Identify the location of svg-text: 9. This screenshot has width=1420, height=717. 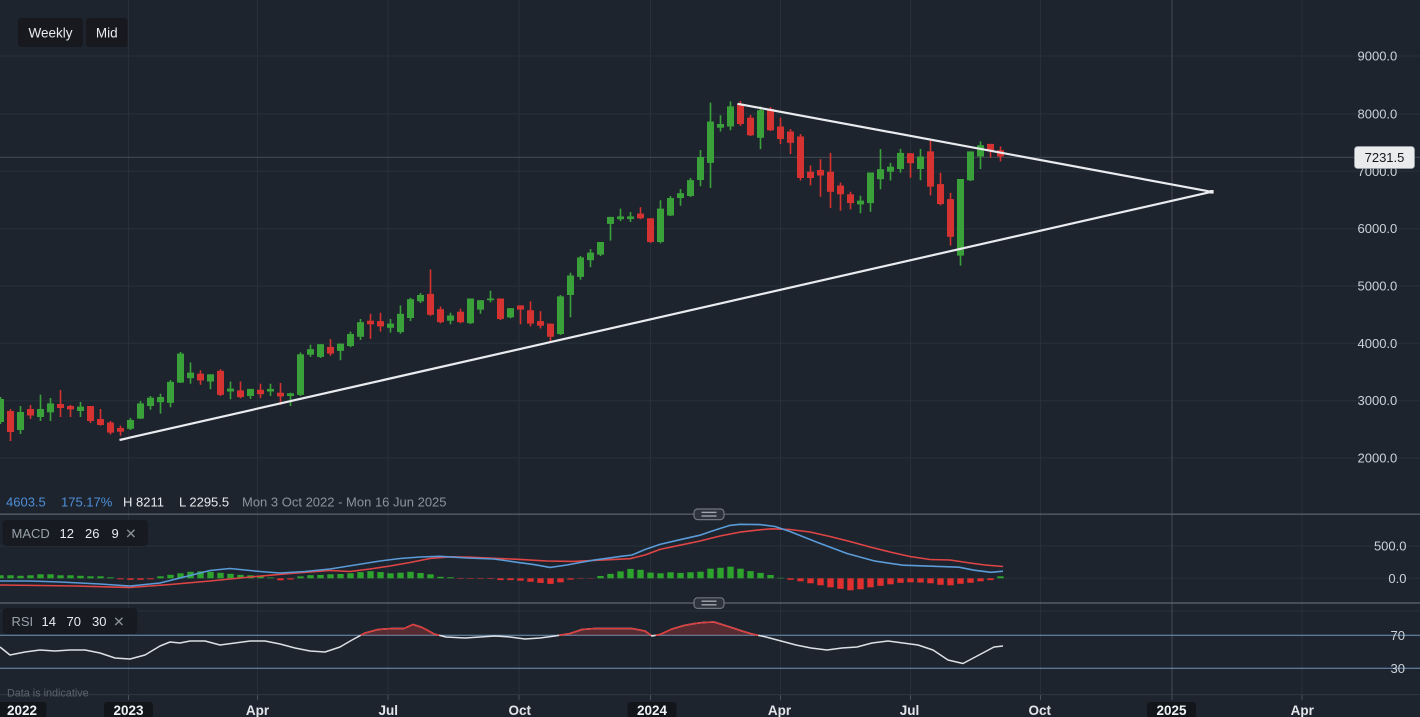
(115, 533).